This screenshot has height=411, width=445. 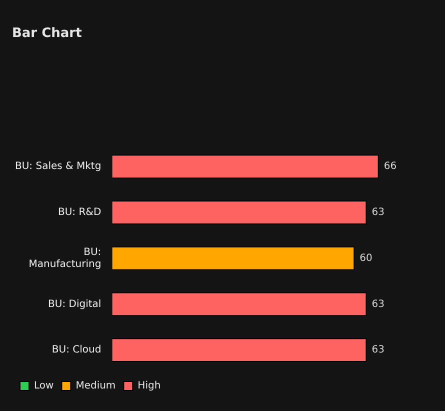 I want to click on legend-label: Low, so click(x=44, y=386).